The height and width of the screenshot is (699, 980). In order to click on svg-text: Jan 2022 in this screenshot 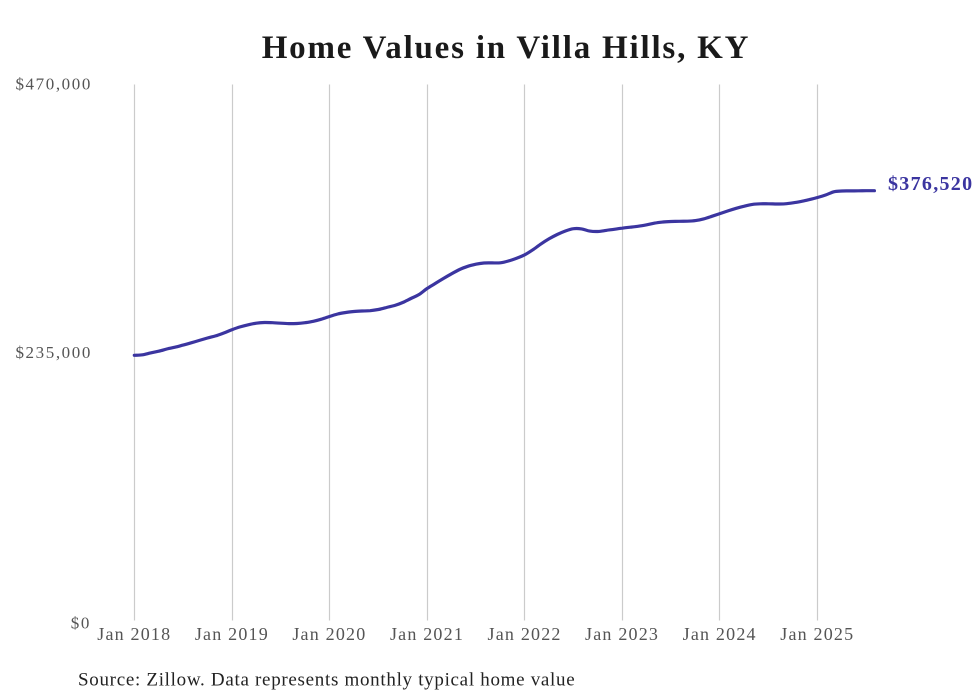, I will do `click(525, 634)`.